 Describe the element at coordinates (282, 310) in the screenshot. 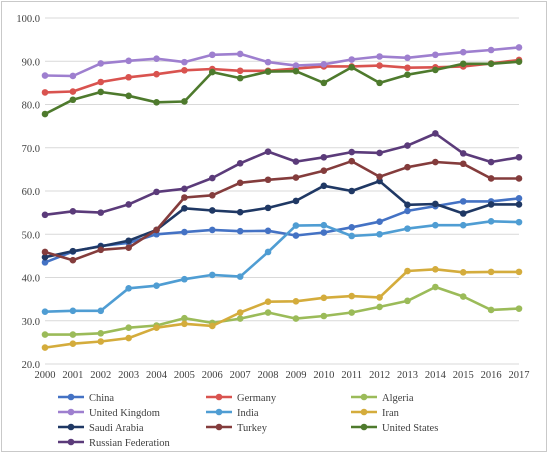

I see `series-algeria` at that location.